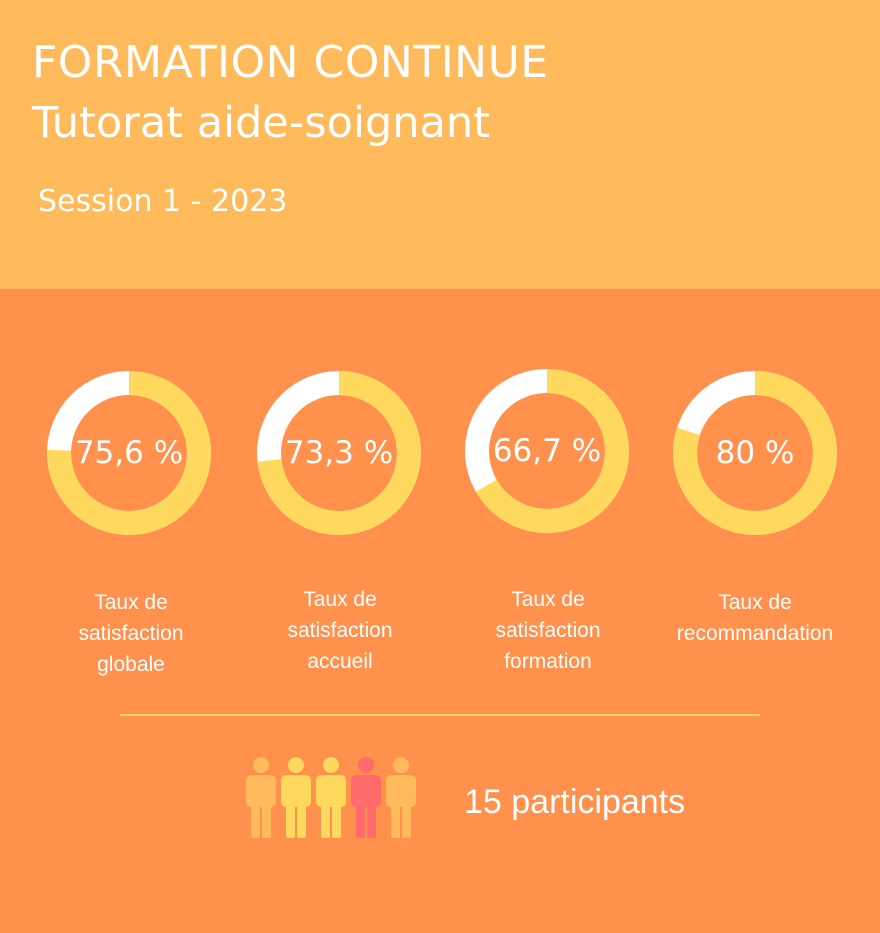  Describe the element at coordinates (755, 618) in the screenshot. I see `label-recommandation: Taux de recommandation` at that location.